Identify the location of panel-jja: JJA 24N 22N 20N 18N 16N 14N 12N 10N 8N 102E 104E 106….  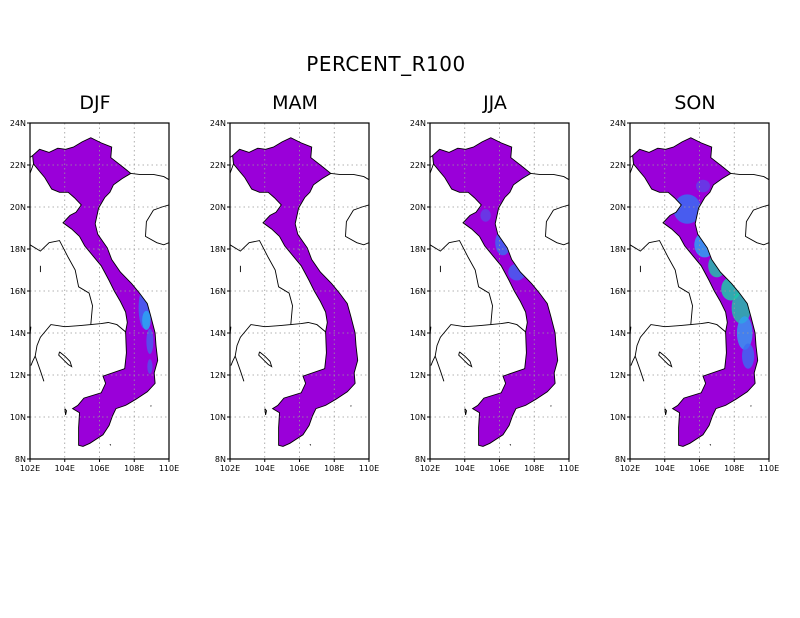
(495, 285).